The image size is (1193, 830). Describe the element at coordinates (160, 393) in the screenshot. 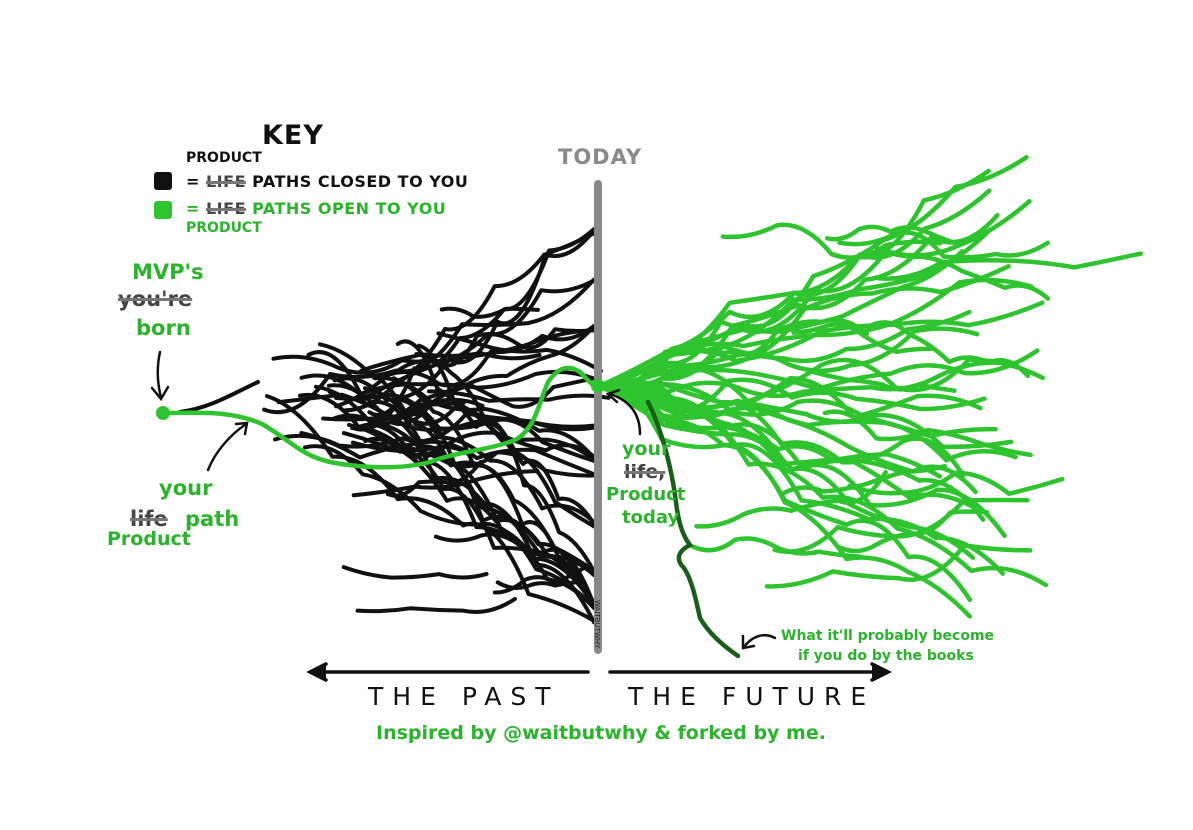

I see `born-arrow-head` at that location.